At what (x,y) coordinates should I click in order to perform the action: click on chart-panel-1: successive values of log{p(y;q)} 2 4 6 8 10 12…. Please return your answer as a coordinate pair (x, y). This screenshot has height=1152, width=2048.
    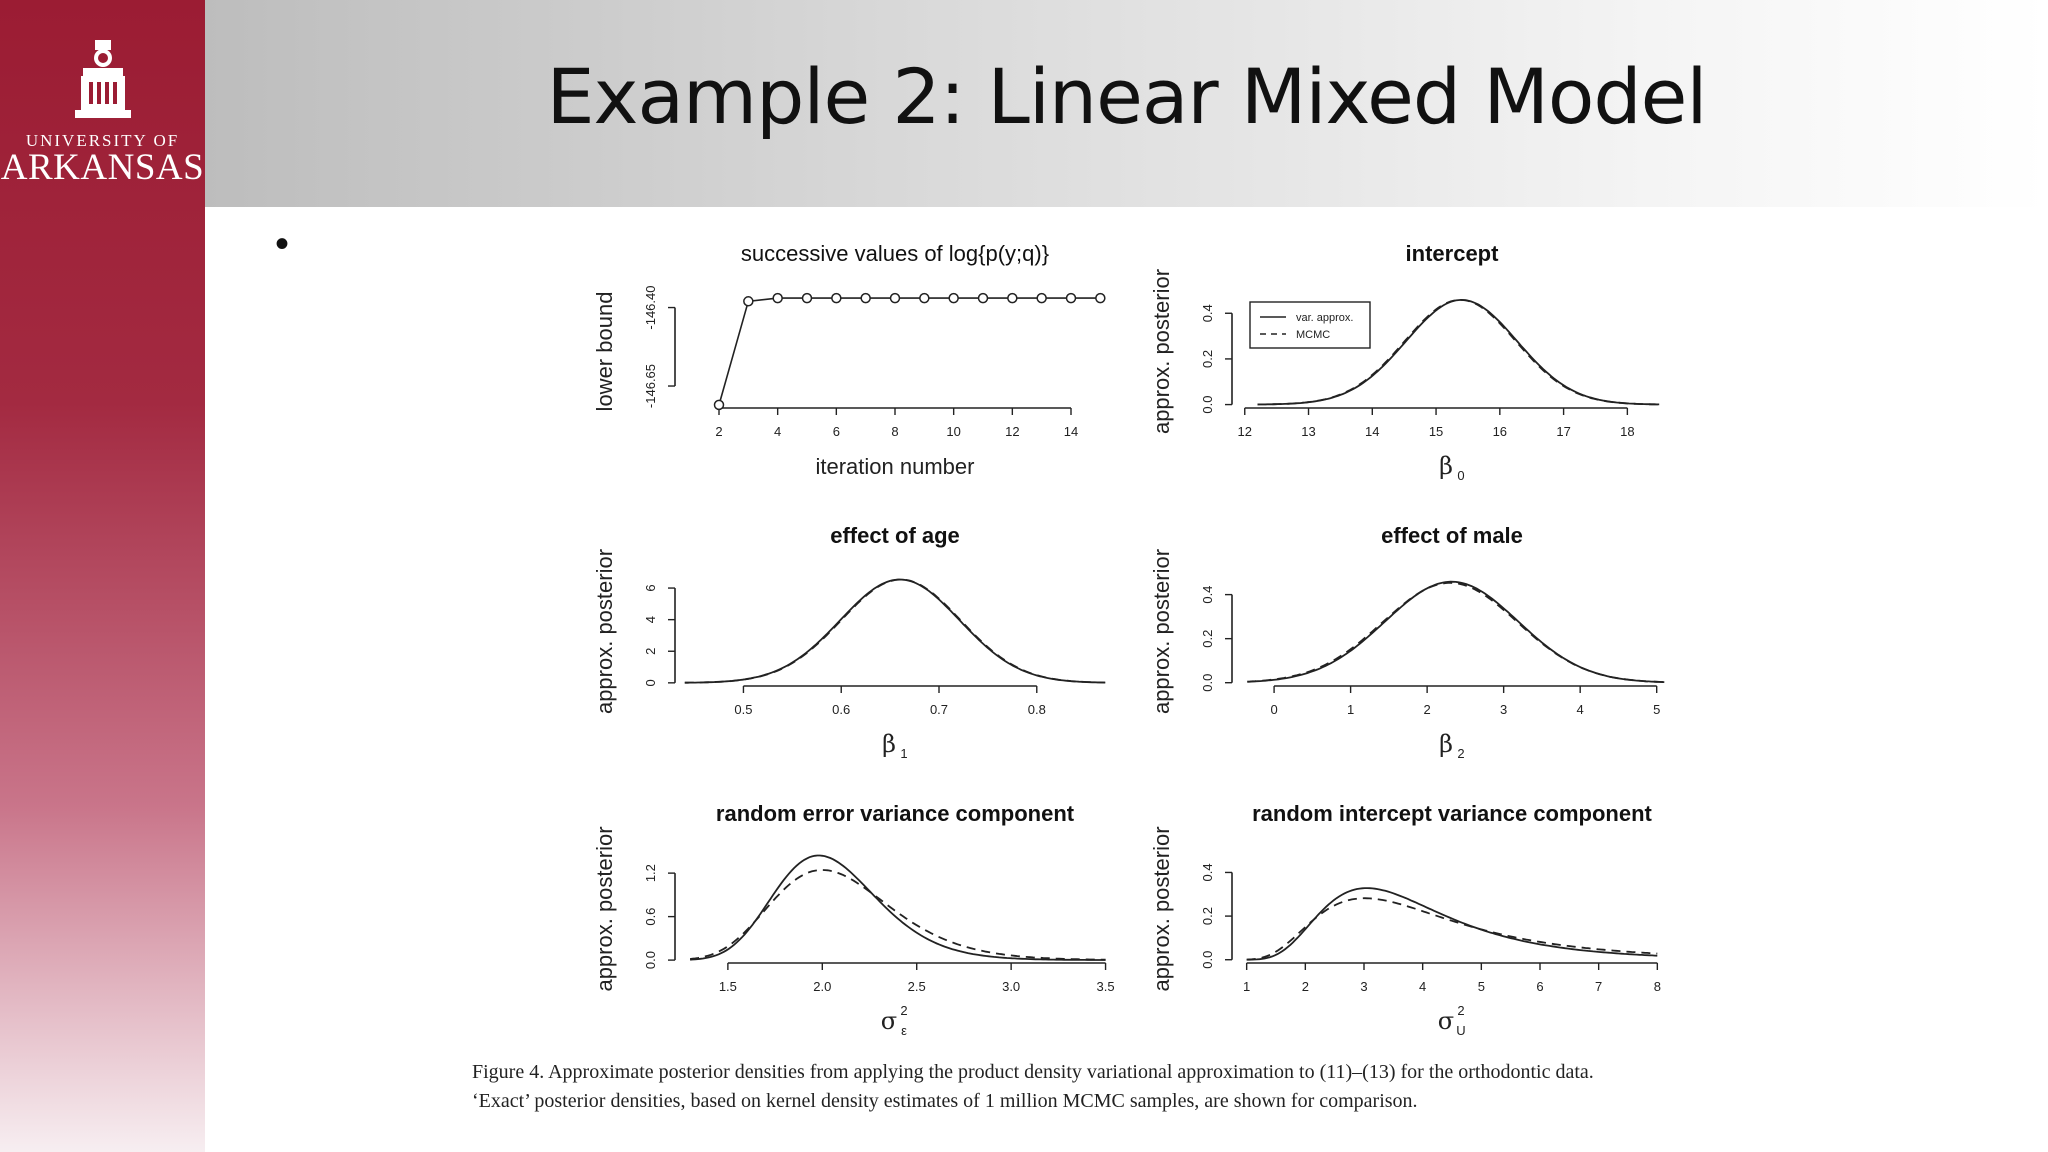
    Looking at the image, I should click on (849, 360).